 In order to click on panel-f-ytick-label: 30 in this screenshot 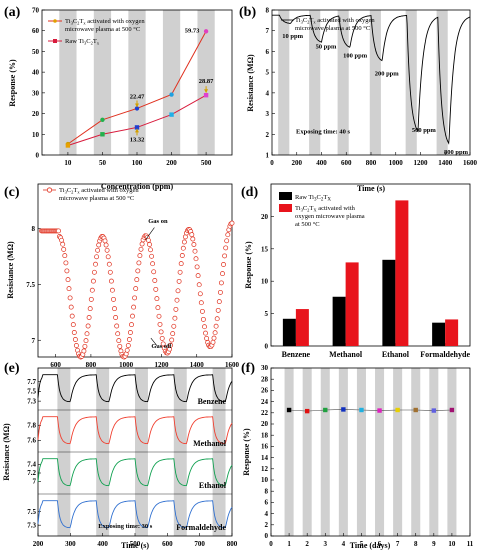, I will do `click(265, 368)`.